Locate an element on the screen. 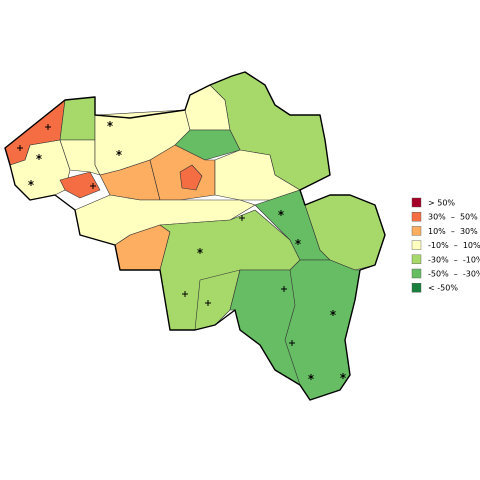 Image resolution: width=480 pixels, height=480 pixels. legend-label: -30% – -10% is located at coordinates (454, 259).